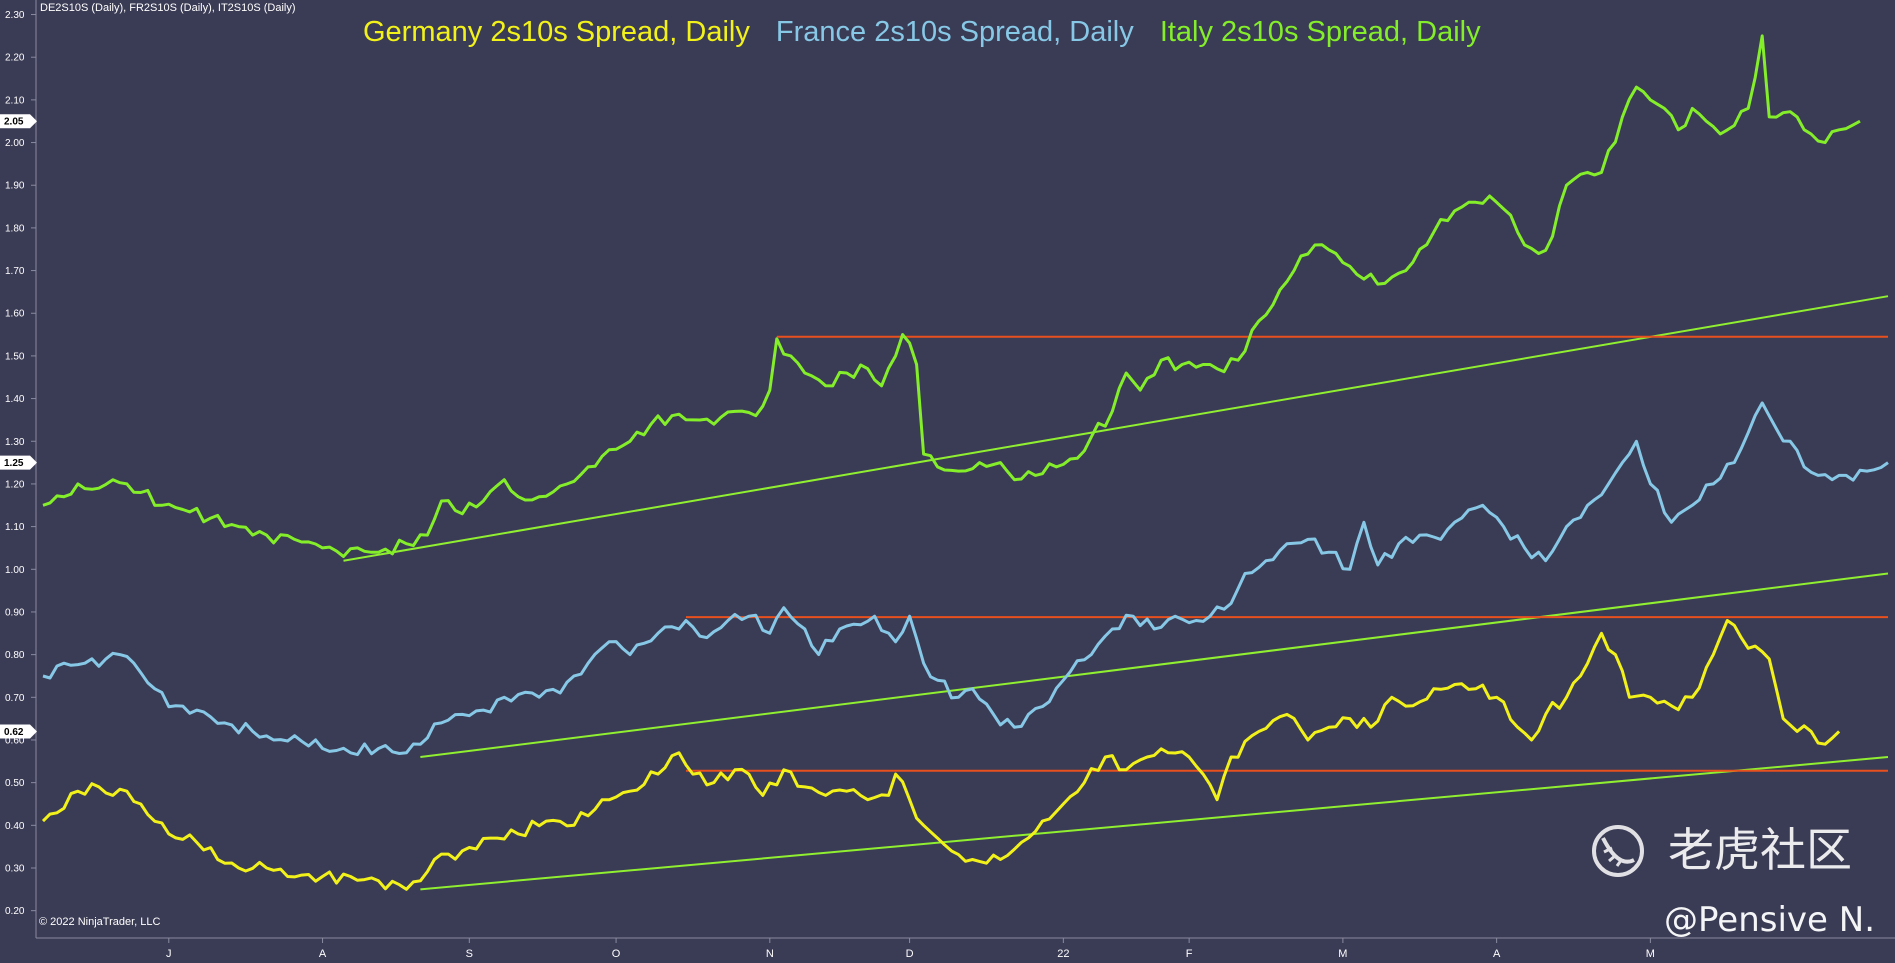  I want to click on x-tick-label: F, so click(1189, 954).